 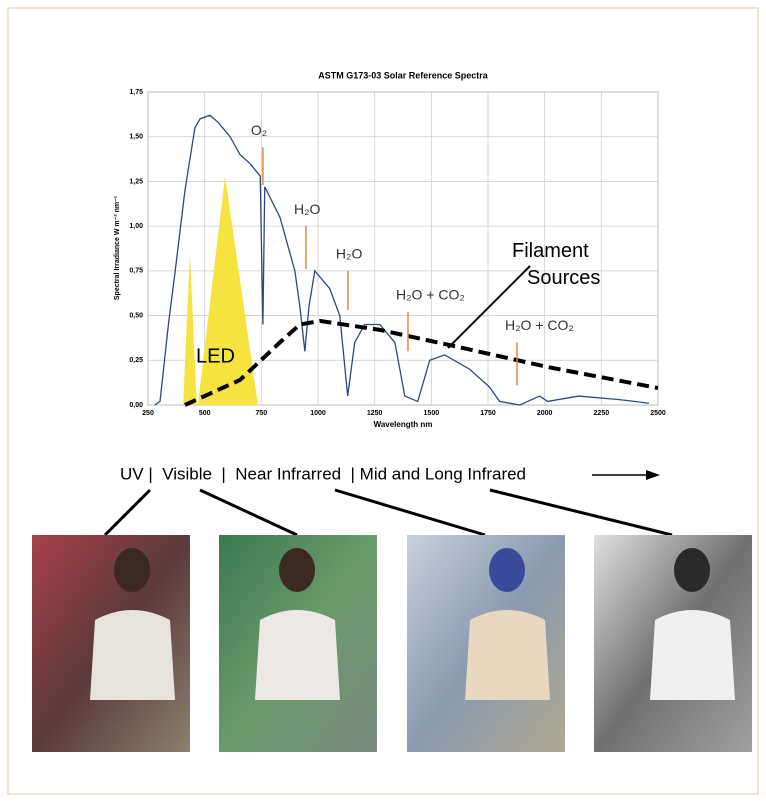 What do you see at coordinates (488, 413) in the screenshot?
I see `x-tick-label: 1750` at bounding box center [488, 413].